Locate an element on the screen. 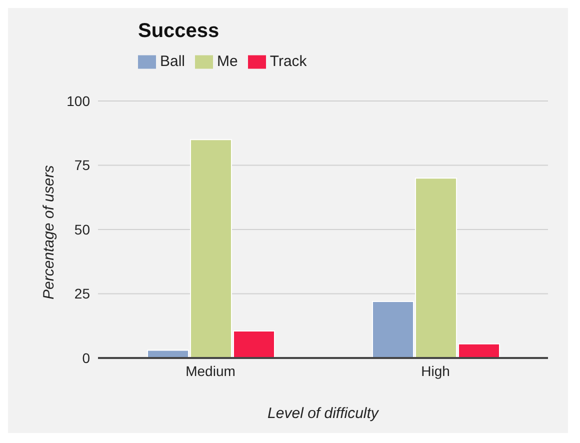 The image size is (580, 443). chart-title: Success is located at coordinates (179, 31).